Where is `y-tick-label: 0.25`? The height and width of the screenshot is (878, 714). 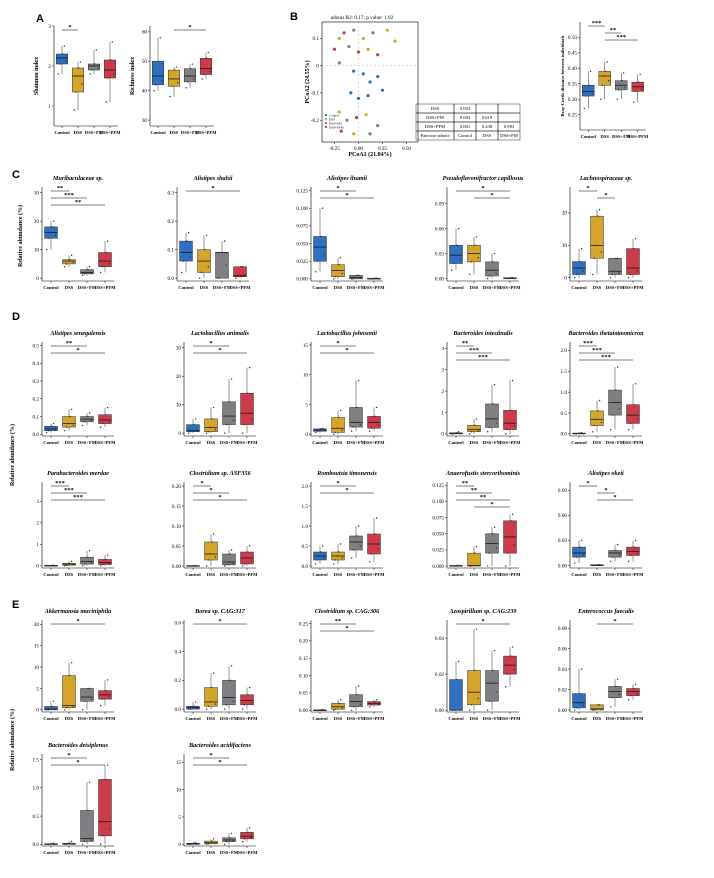
y-tick-label: 0.25 is located at coordinates (572, 115).